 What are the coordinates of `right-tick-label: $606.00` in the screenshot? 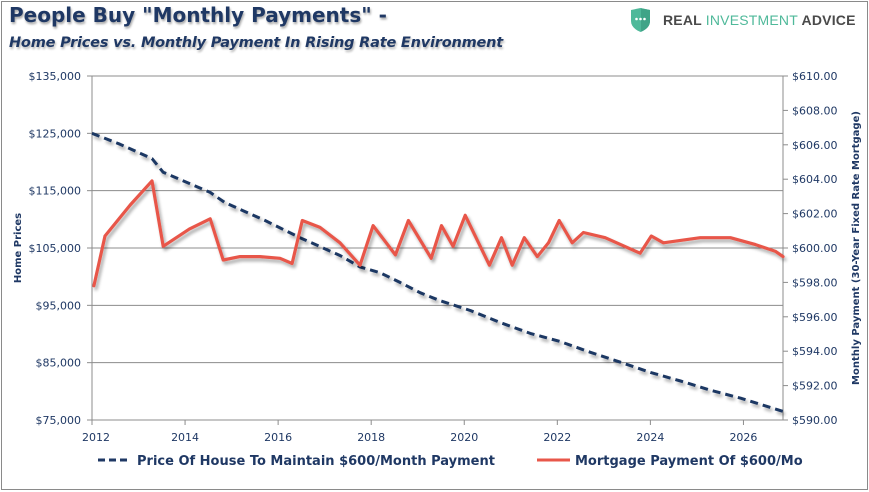 It's located at (815, 145).